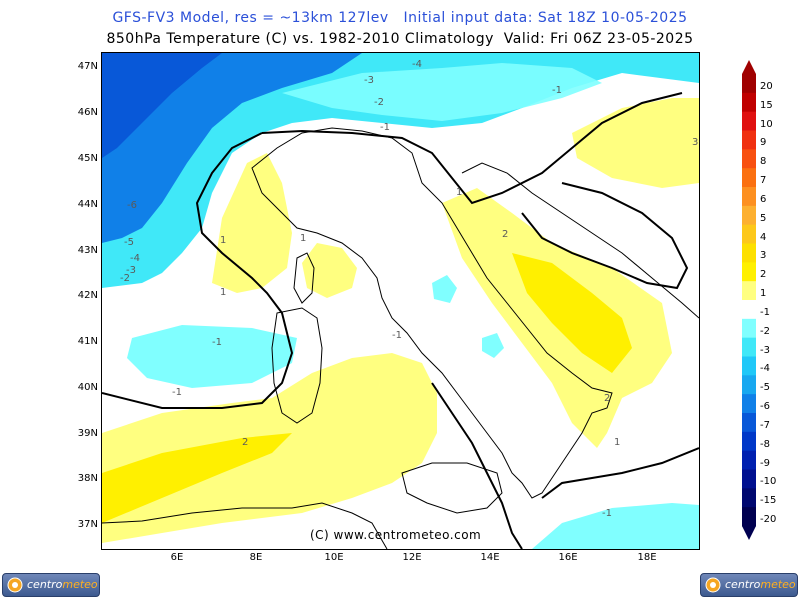  What do you see at coordinates (87, 204) in the screenshot?
I see `lat-label: 44N` at bounding box center [87, 204].